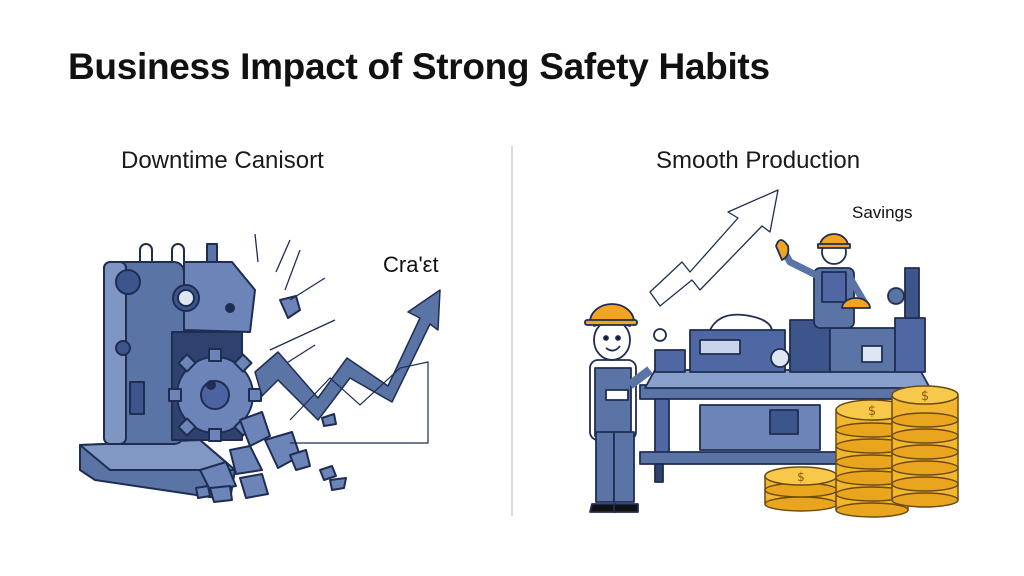  Describe the element at coordinates (411, 264) in the screenshot. I see `crash-annotation: Cra'εt` at that location.